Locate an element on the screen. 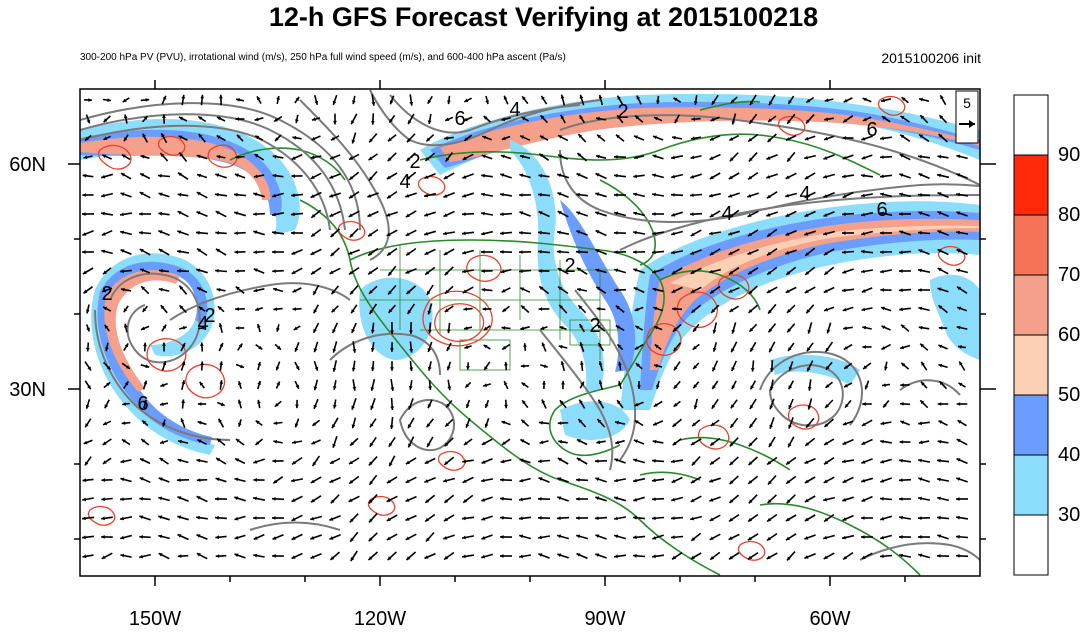 The height and width of the screenshot is (633, 1087). reference-vector-value: 5 is located at coordinates (967, 103).